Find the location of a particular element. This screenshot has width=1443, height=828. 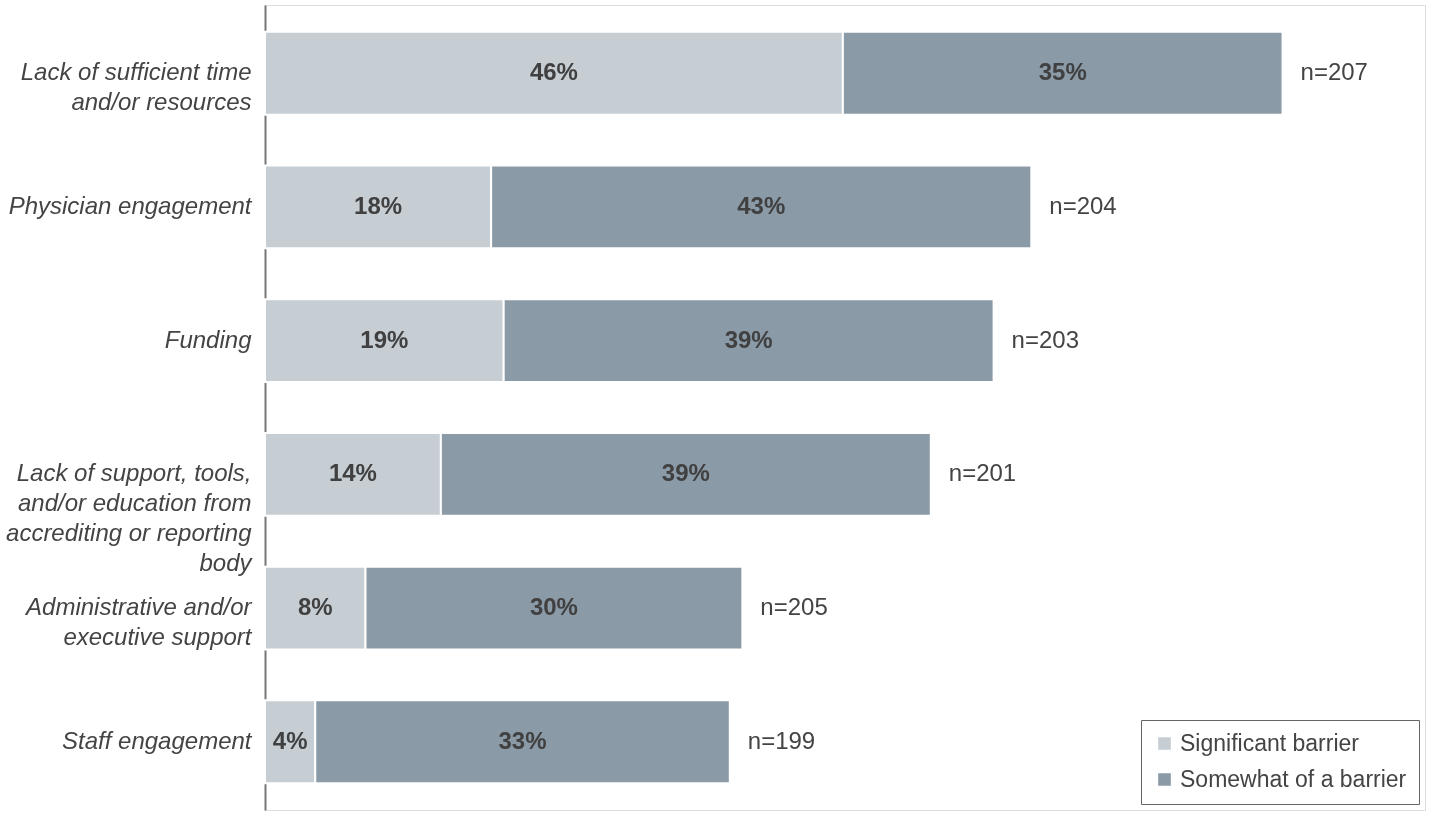

legend-label: Significant barrier is located at coordinates (1270, 742).